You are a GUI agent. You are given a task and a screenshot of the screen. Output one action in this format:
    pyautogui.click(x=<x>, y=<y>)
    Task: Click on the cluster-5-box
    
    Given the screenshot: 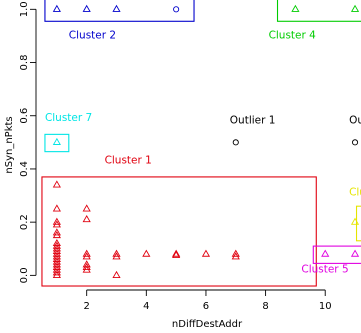 What is the action you would take?
    pyautogui.click(x=336, y=254)
    